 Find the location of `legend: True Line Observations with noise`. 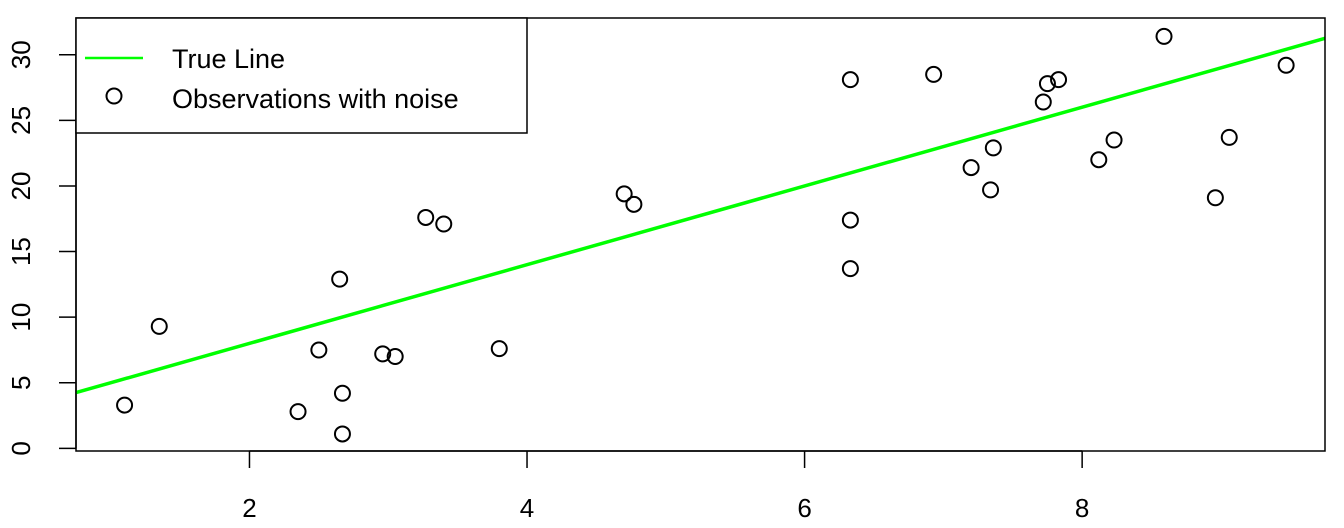

legend: True Line Observations with noise is located at coordinates (301, 75).